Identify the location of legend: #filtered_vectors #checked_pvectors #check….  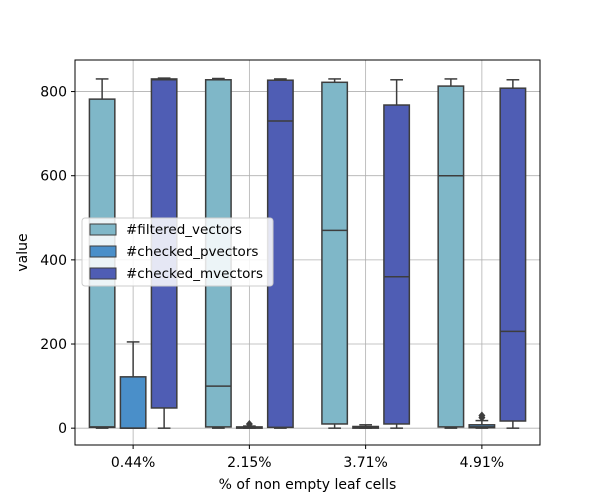
(177, 252).